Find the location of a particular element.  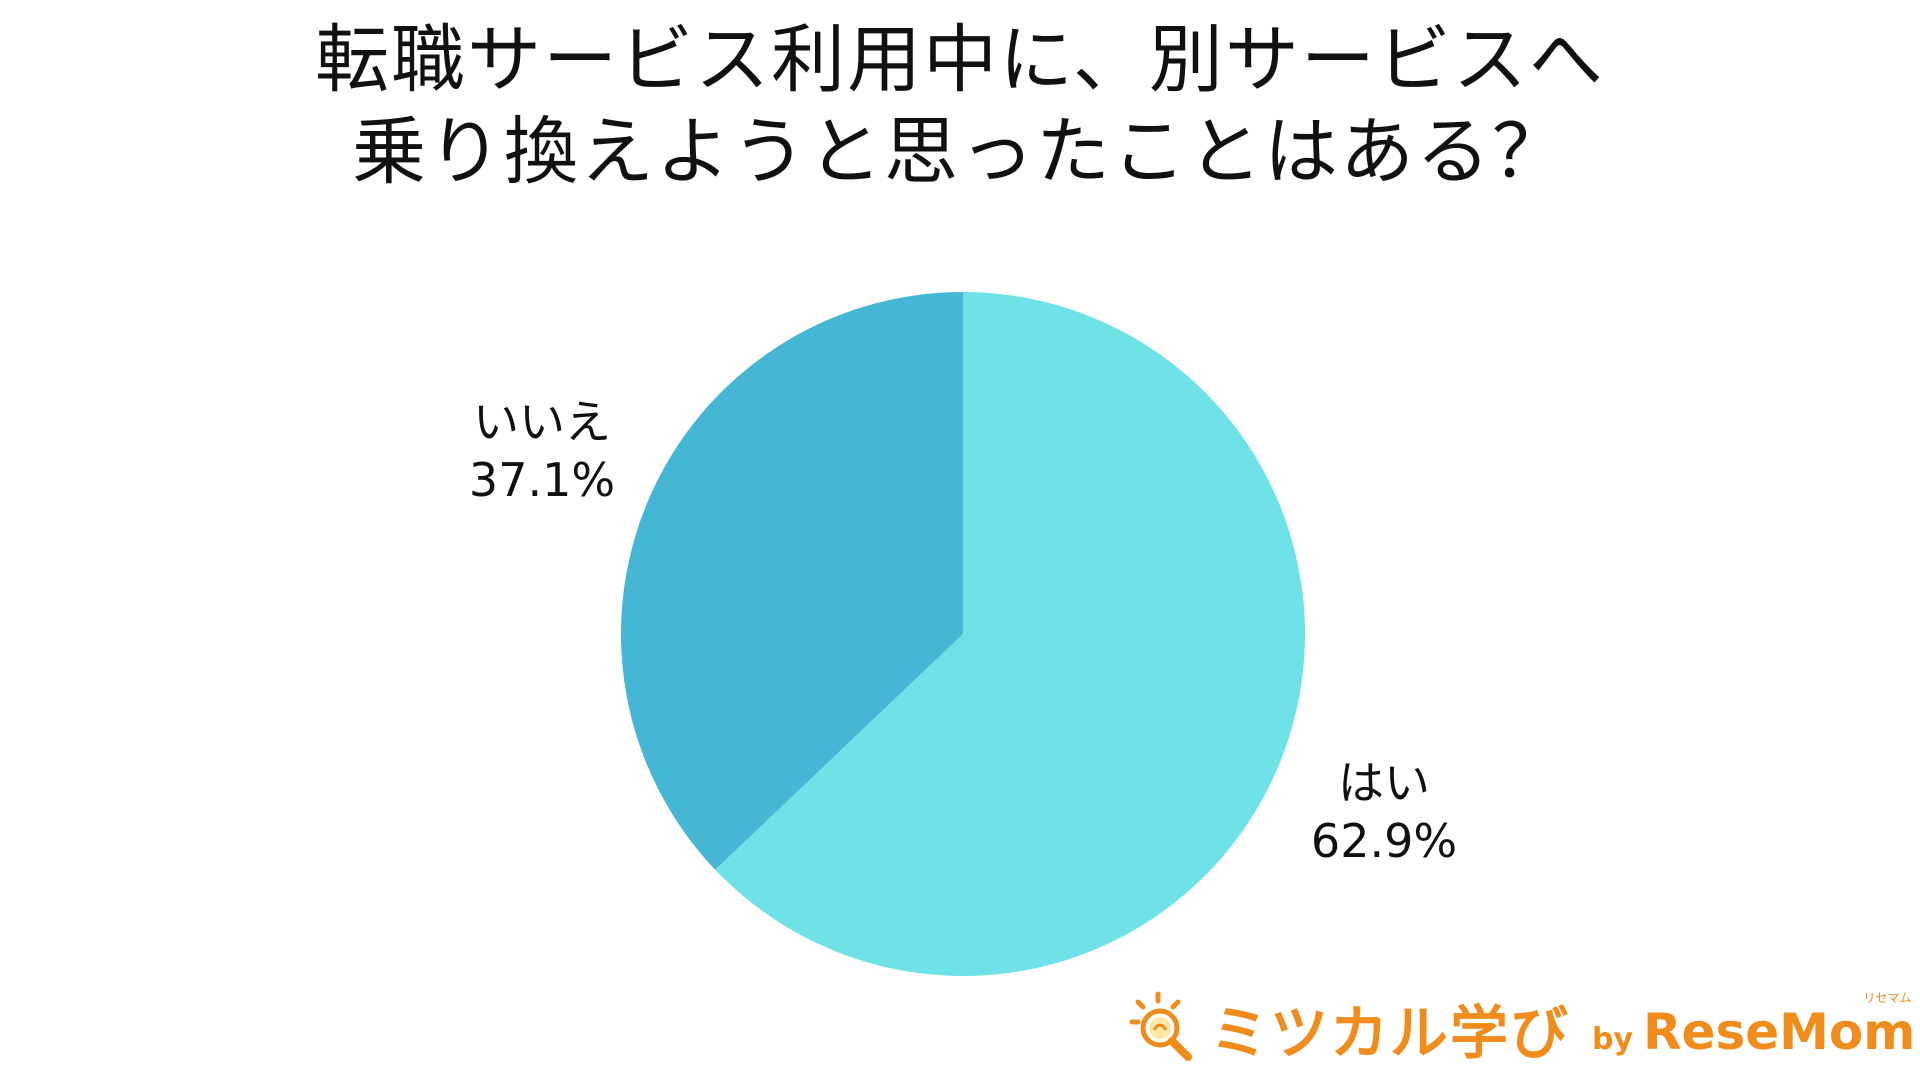

brand-logo: ミツカル学び by リセマム ReseMom is located at coordinates (1521, 1028).